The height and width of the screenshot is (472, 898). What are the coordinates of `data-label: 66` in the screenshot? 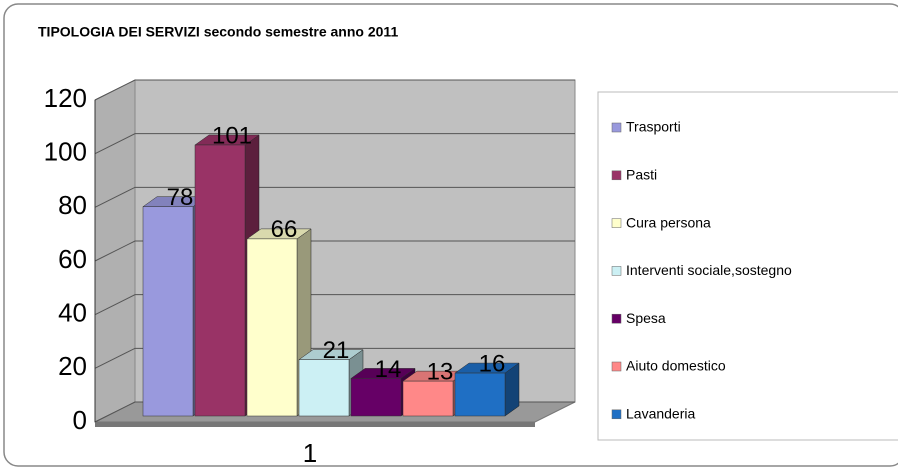 It's located at (284, 229).